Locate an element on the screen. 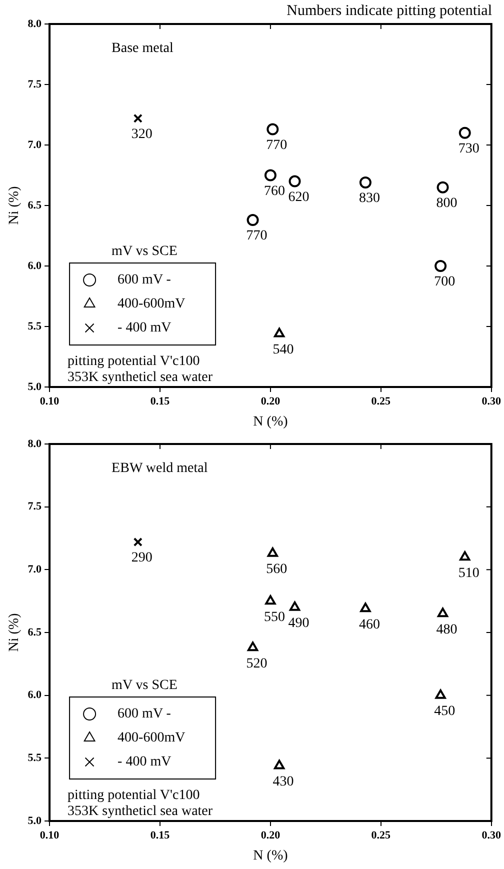  annotation: 620 is located at coordinates (299, 197).